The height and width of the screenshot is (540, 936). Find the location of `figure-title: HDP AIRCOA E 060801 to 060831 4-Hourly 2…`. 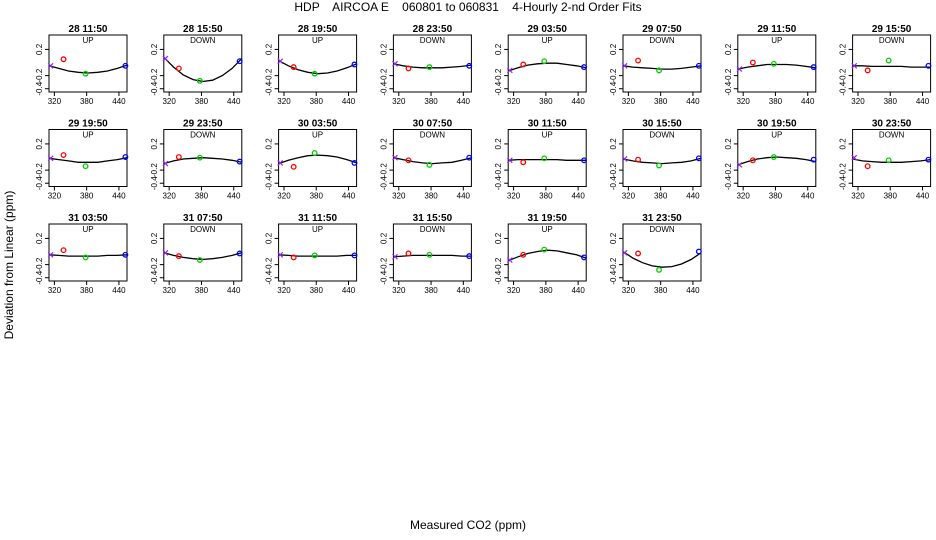

figure-title: HDP AIRCOA E 060801 to 060831 4-Hourly 2… is located at coordinates (468, 7).